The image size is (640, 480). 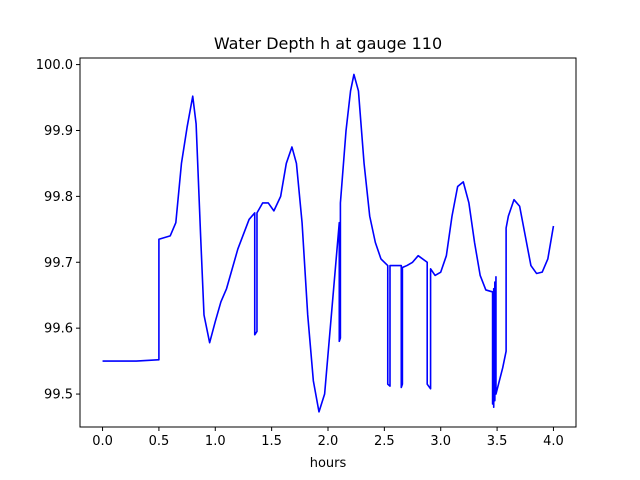 What do you see at coordinates (384, 441) in the screenshot?
I see `x-tick-label: 2.5` at bounding box center [384, 441].